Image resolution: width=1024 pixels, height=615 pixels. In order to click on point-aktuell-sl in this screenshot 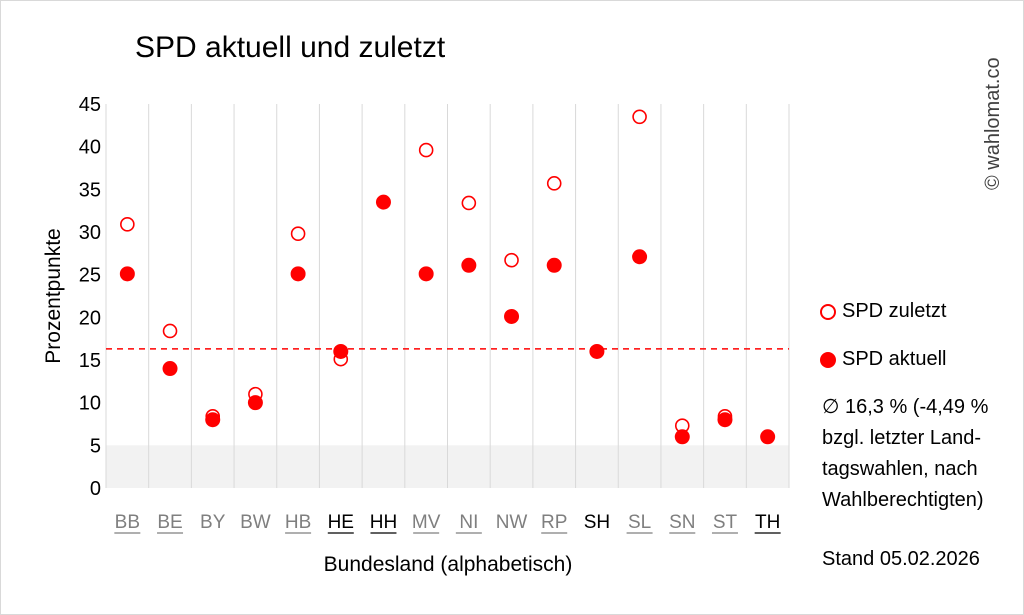, I will do `click(640, 257)`.